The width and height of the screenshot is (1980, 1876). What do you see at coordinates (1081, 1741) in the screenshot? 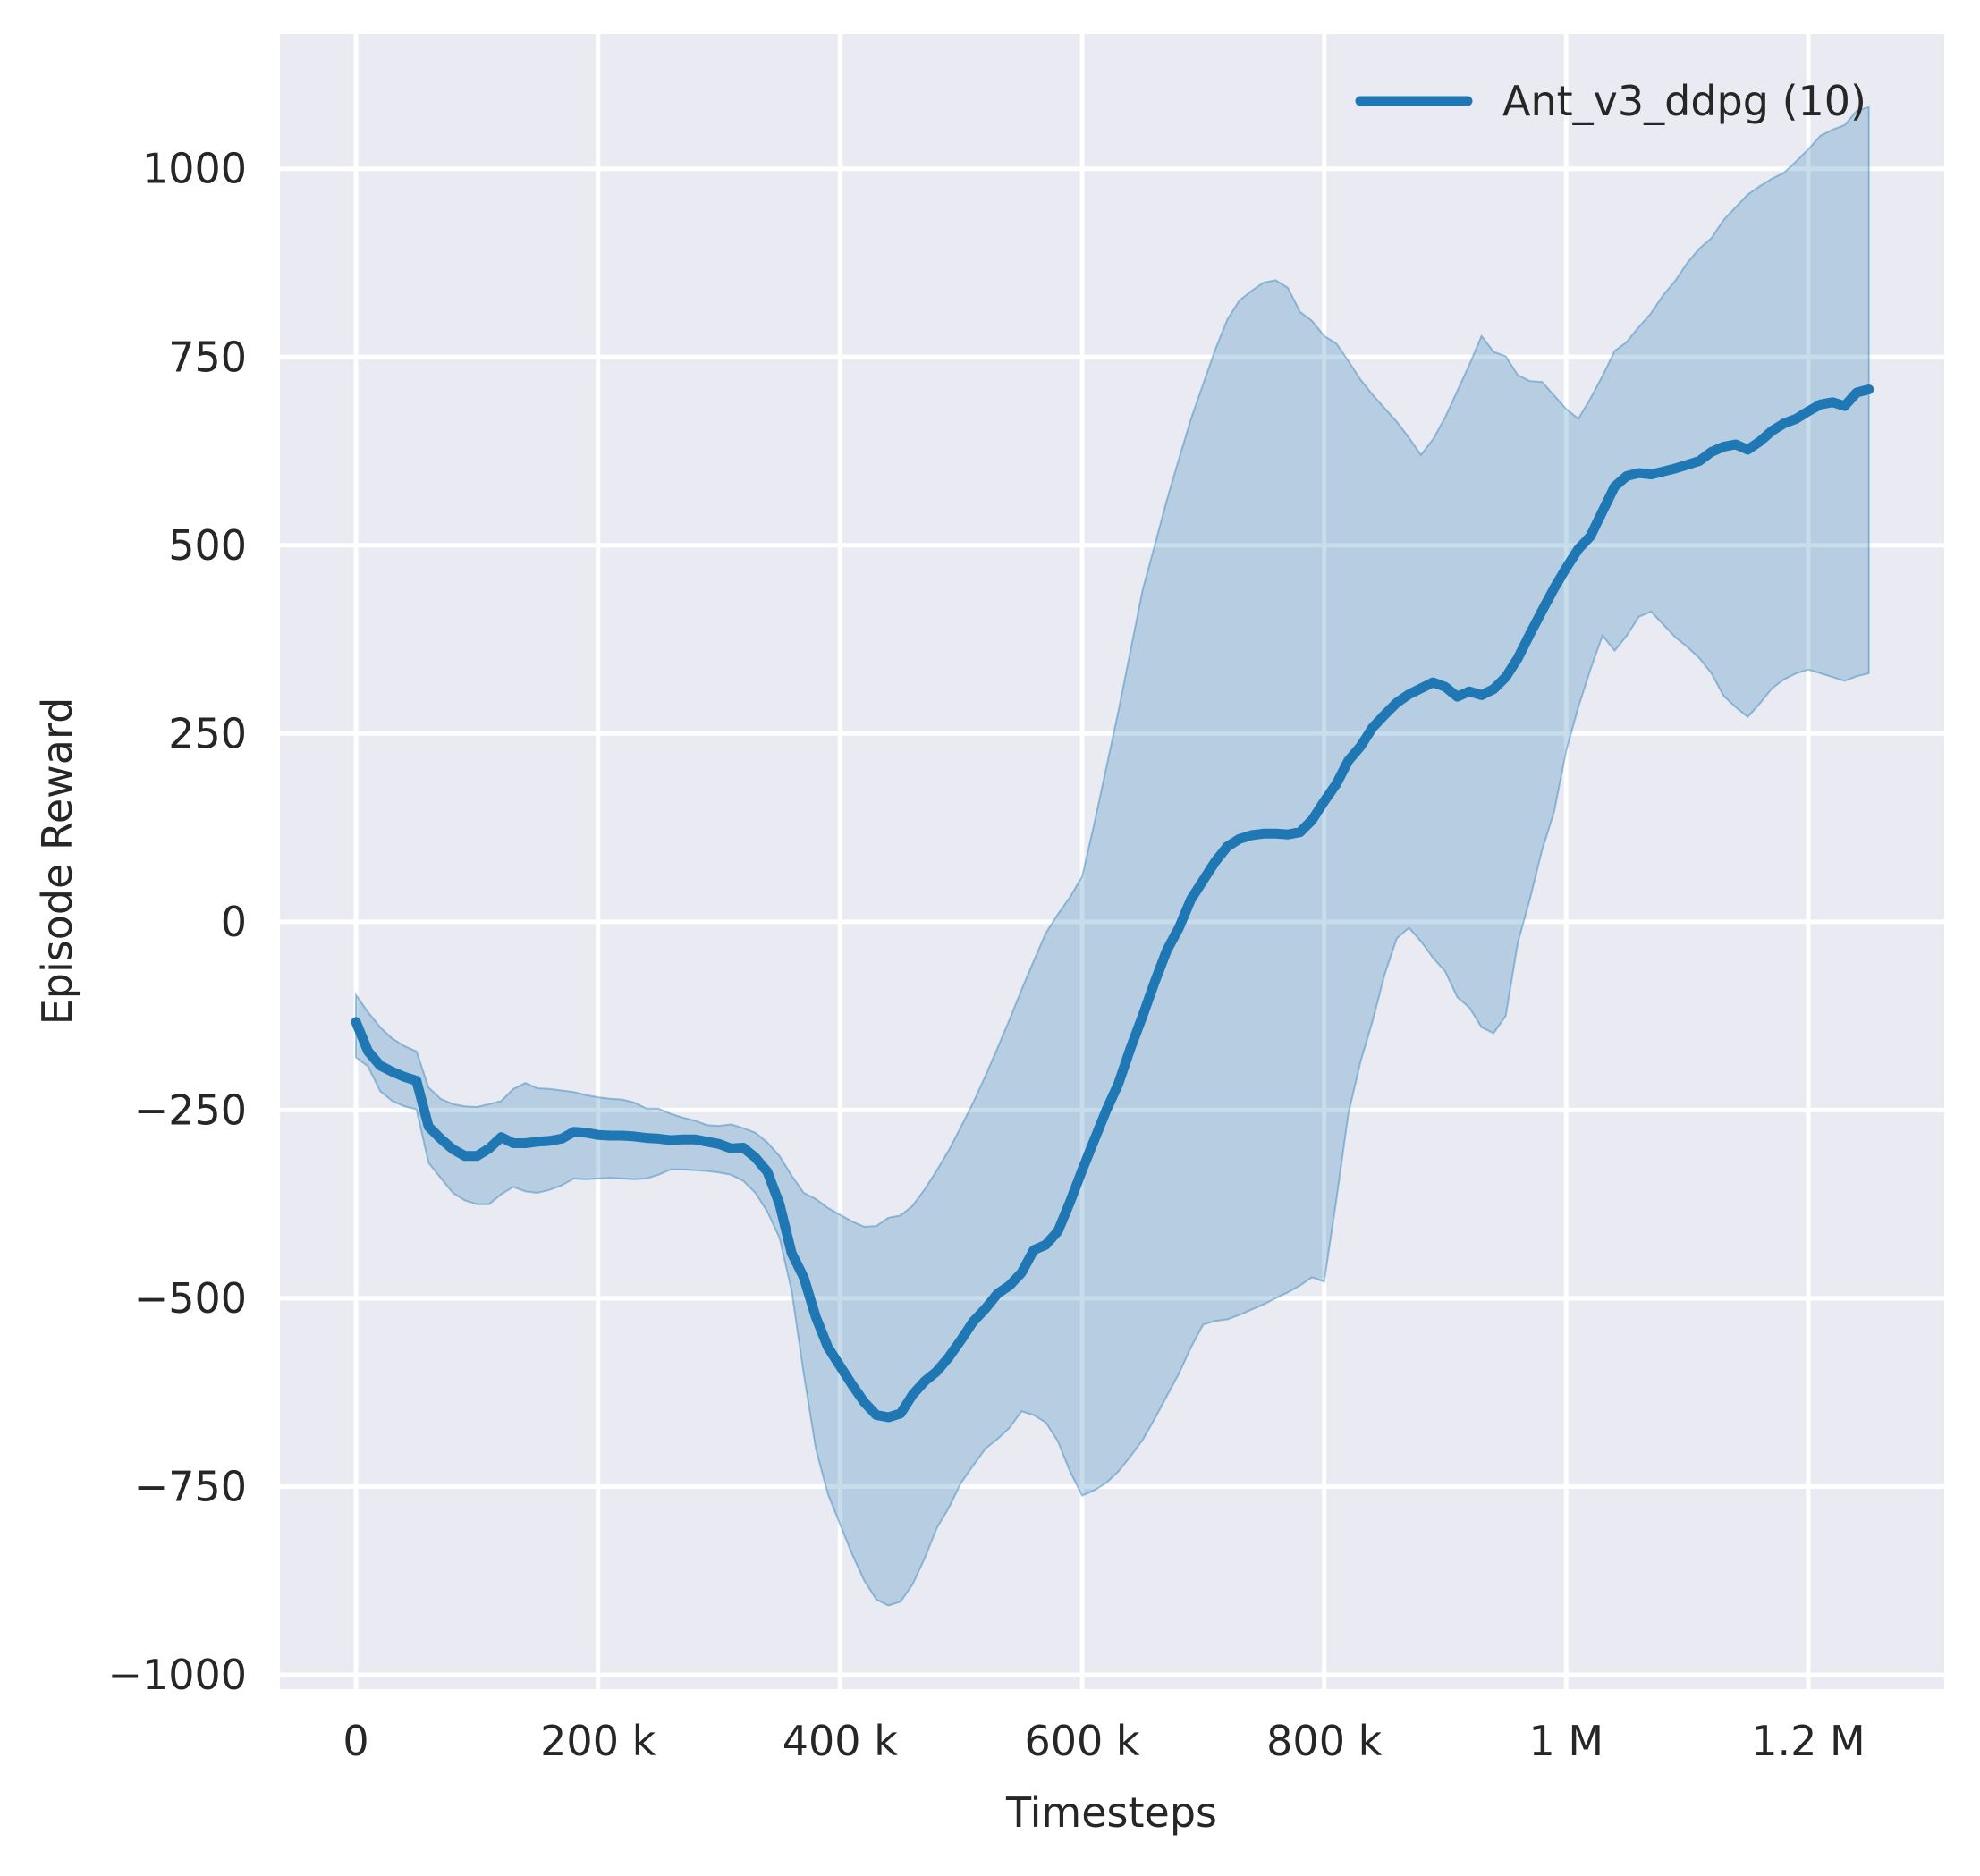
I see `x-tick-label: 600 k` at bounding box center [1081, 1741].